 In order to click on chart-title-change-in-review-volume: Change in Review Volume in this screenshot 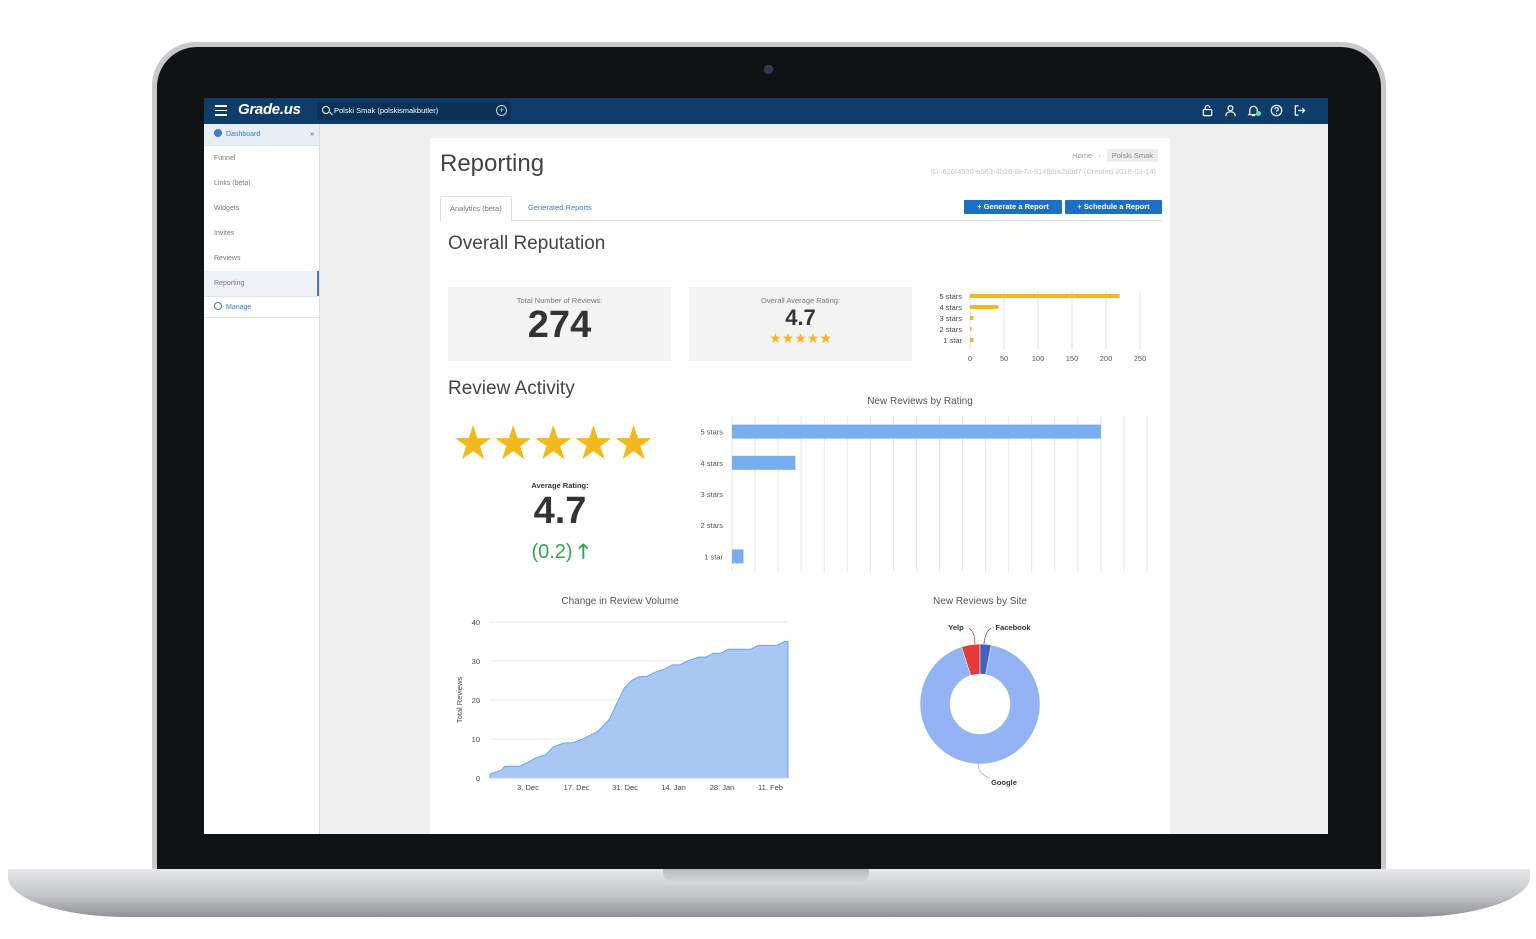, I will do `click(620, 601)`.